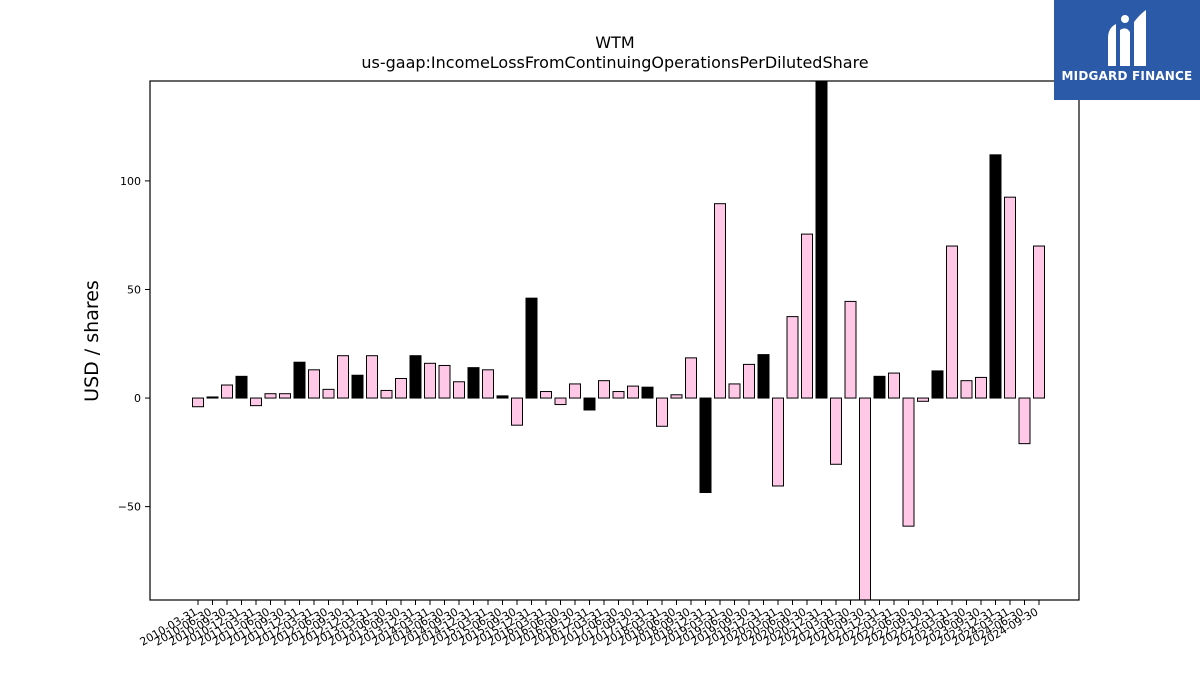  What do you see at coordinates (134, 344) in the screenshot?
I see `y-ticks-layer: −50 0 50 100` at bounding box center [134, 344].